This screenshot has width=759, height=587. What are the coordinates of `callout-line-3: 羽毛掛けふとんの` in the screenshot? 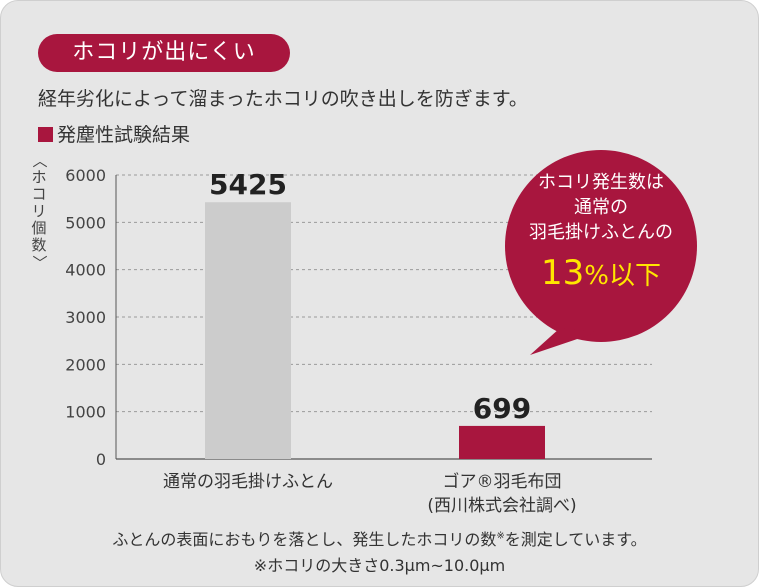 It's located at (601, 232).